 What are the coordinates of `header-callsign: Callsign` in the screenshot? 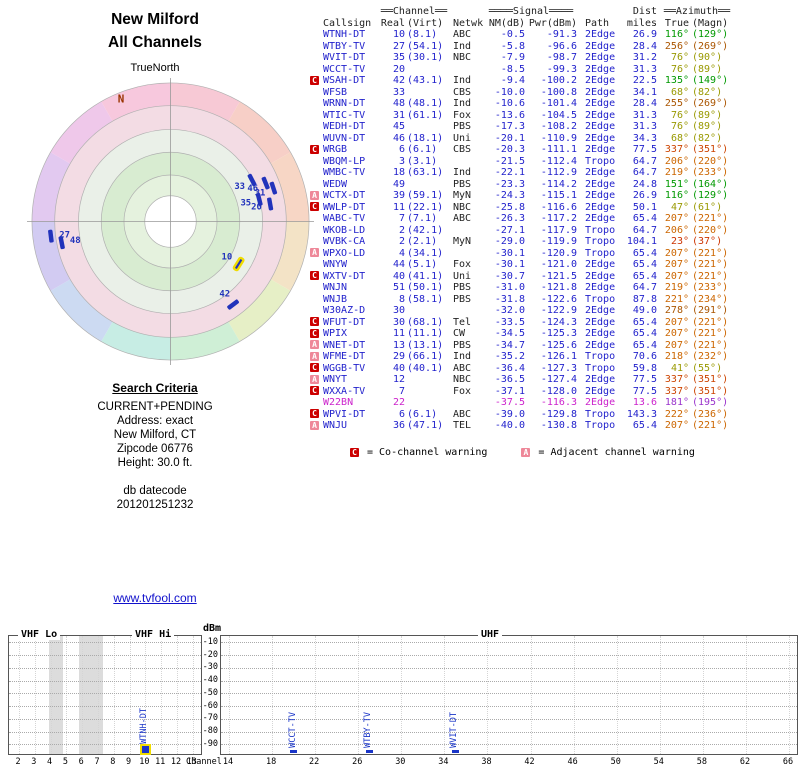 It's located at (347, 23).